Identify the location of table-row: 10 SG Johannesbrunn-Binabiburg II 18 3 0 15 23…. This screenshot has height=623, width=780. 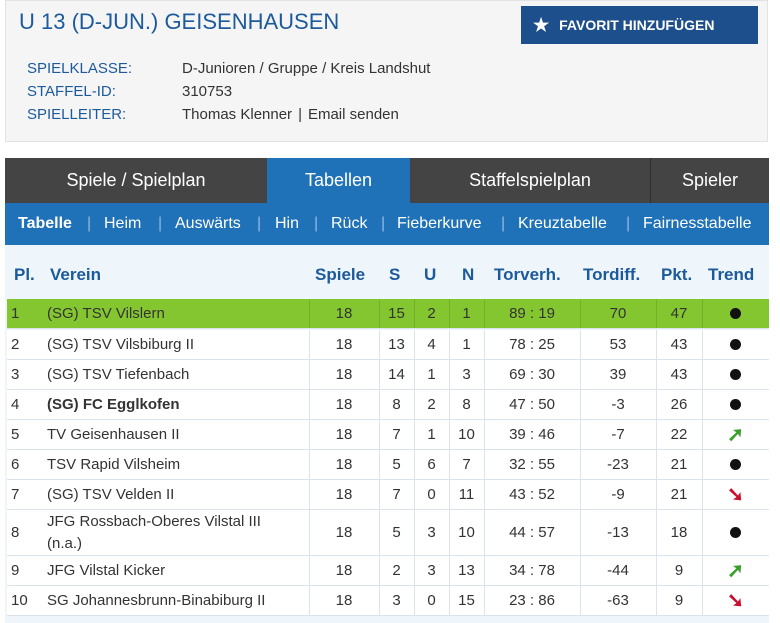
(388, 601).